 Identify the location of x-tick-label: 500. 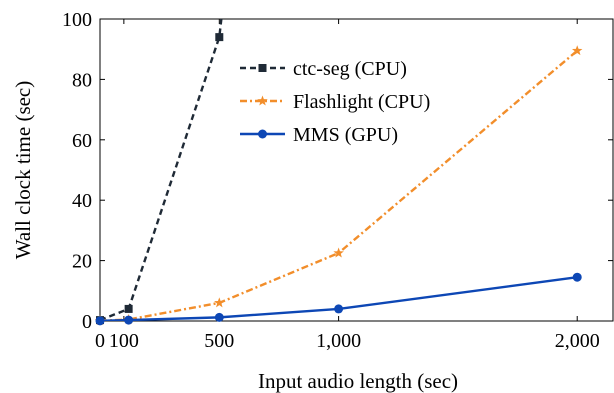
(219, 341).